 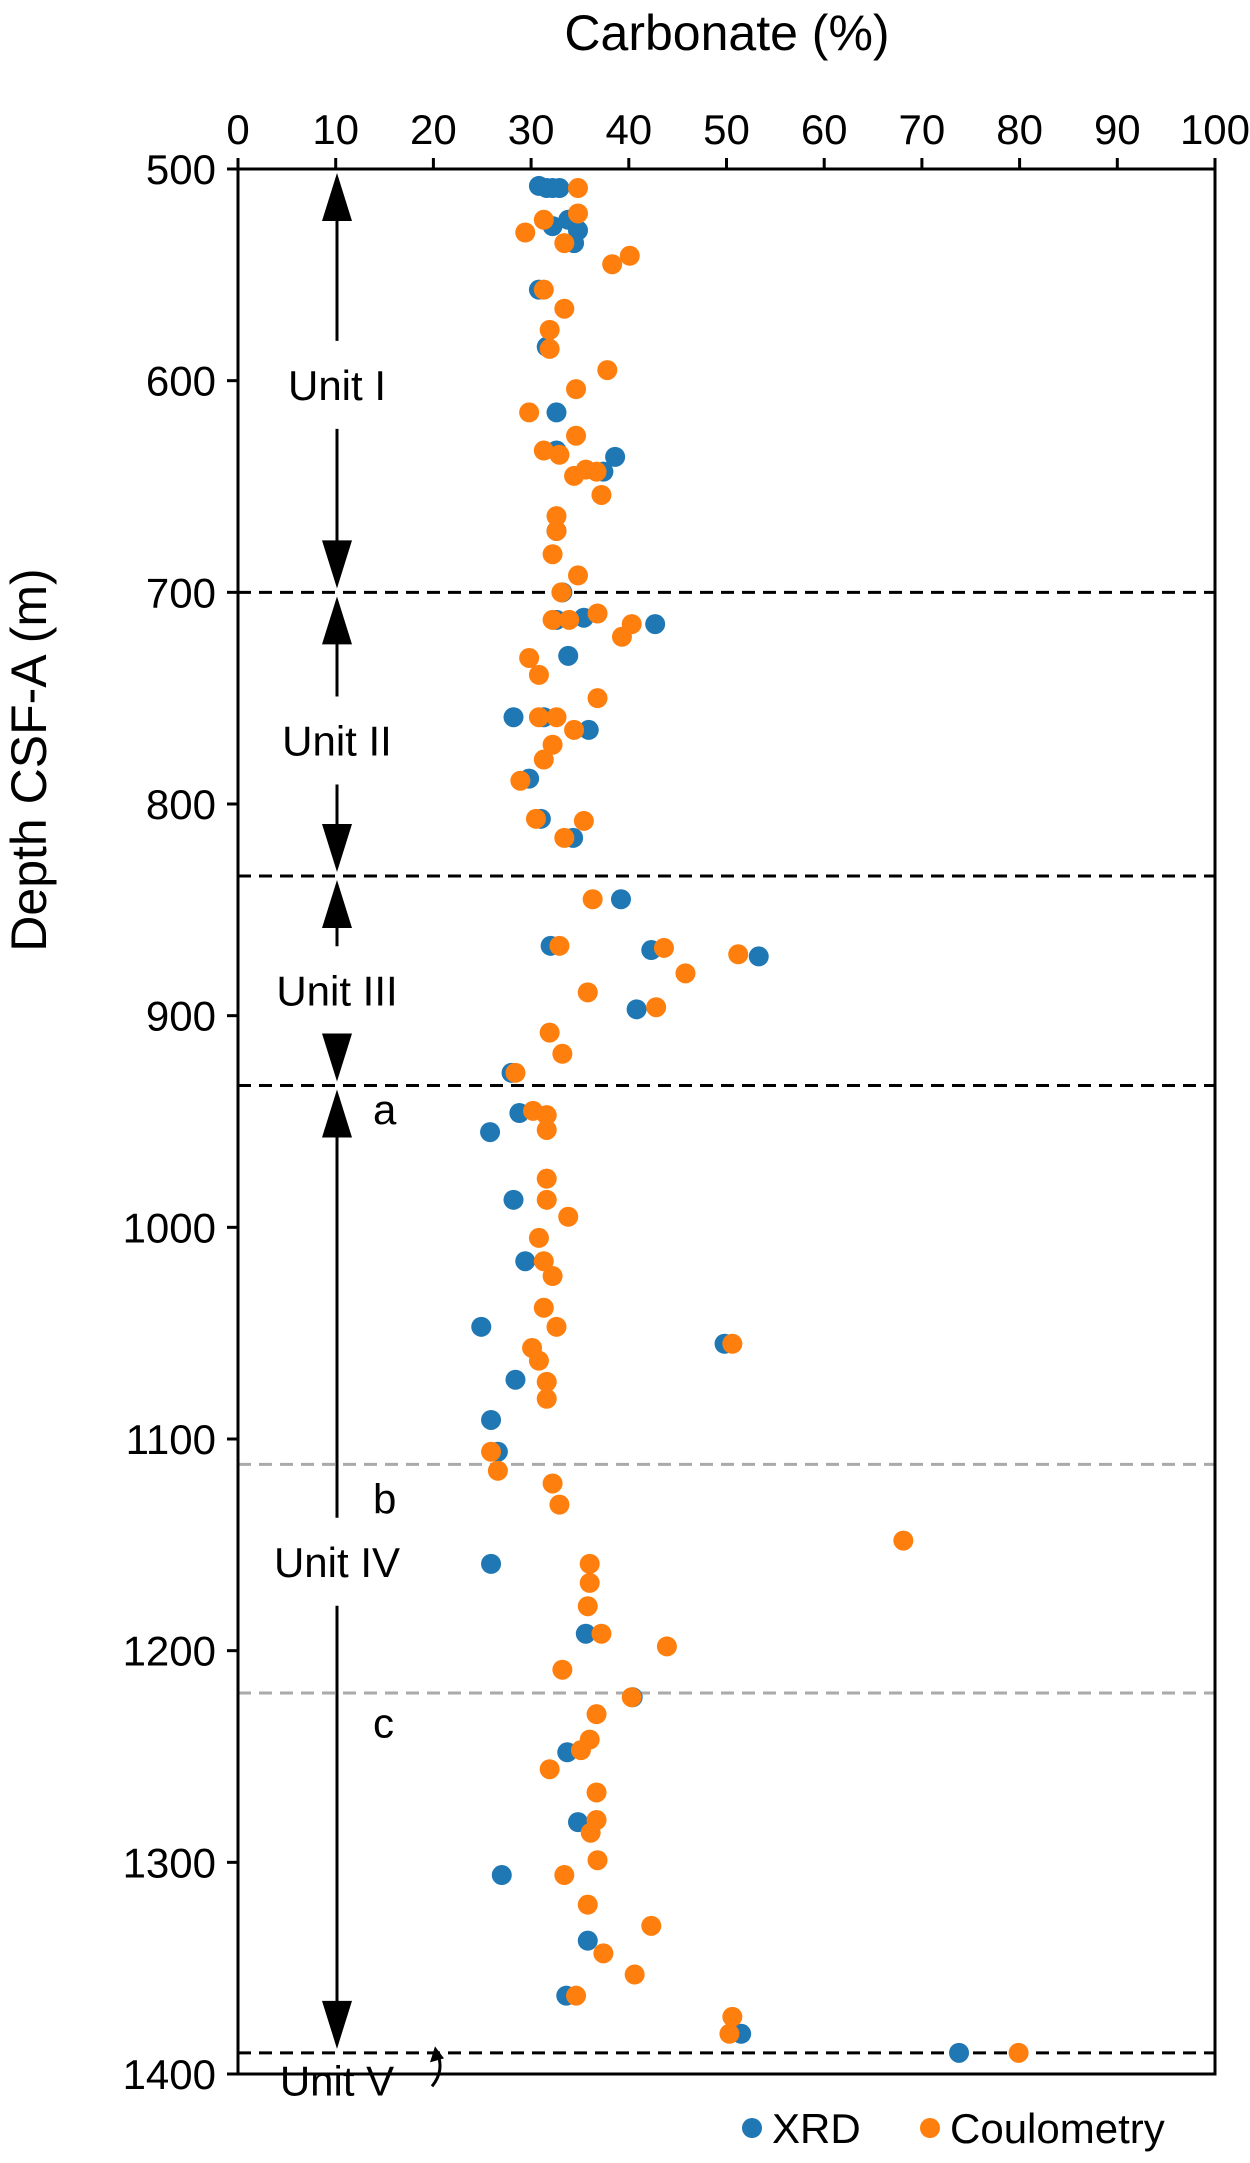 What do you see at coordinates (628, 129) in the screenshot?
I see `x-tick-label-40: 40` at bounding box center [628, 129].